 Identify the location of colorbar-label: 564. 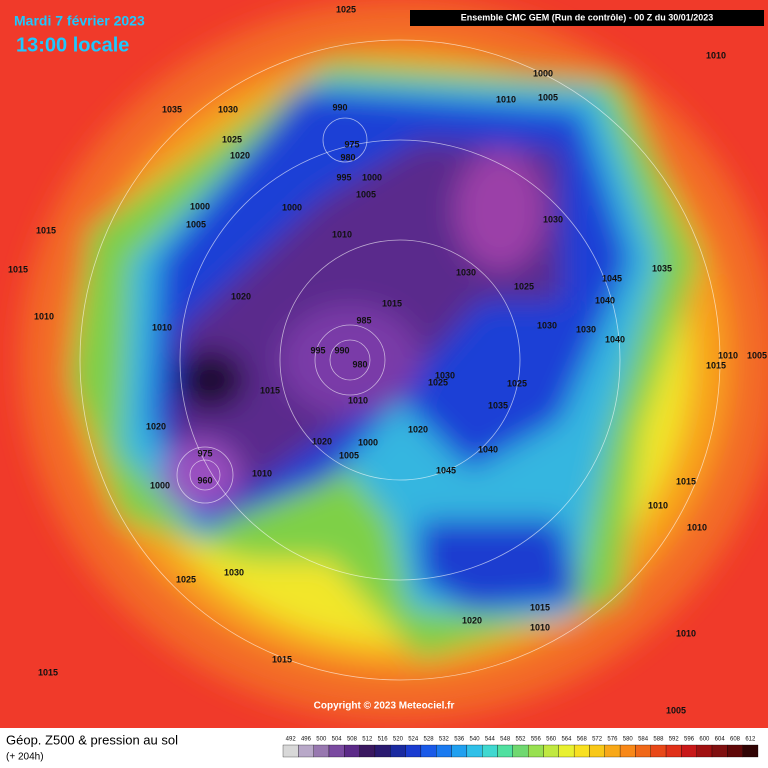
(566, 740).